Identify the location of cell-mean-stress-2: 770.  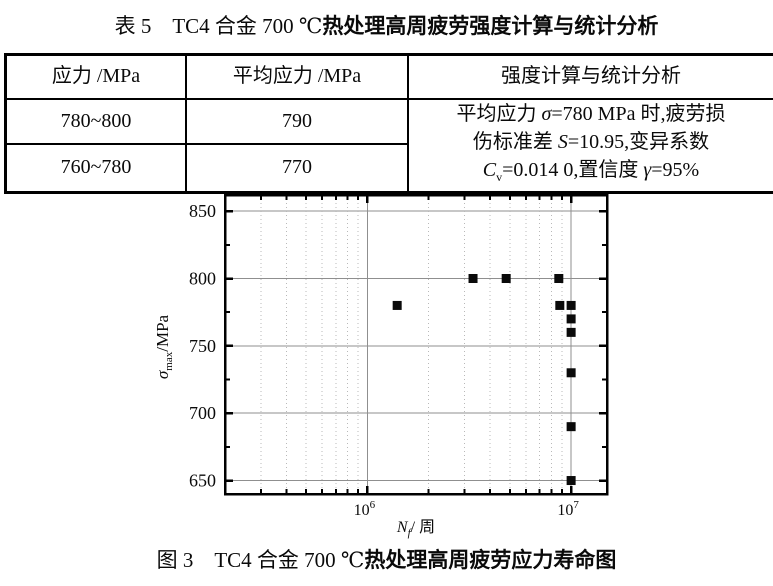
(297, 168).